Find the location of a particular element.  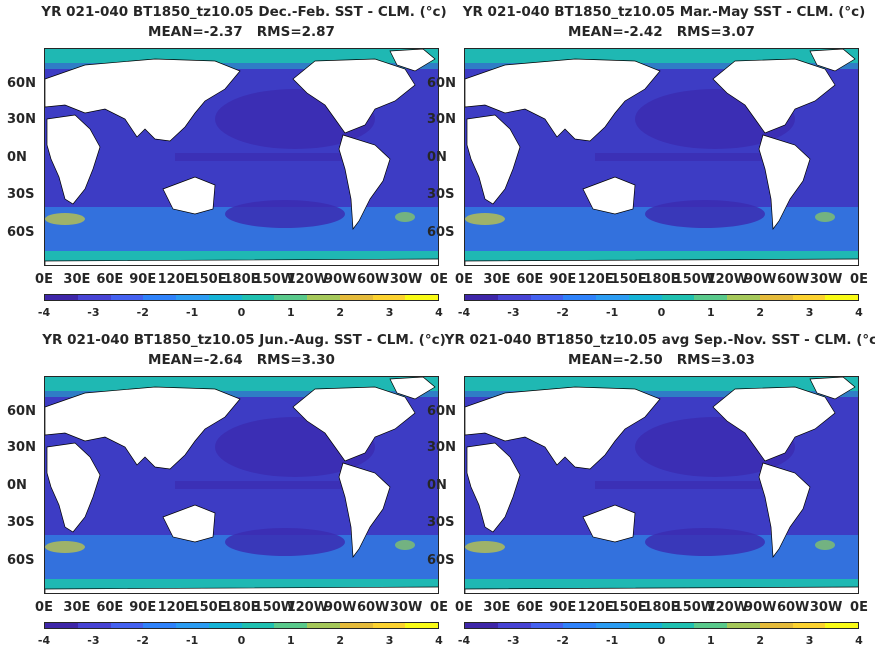

panel-stats: MEAN=-2.37 RMS=2.87 is located at coordinates (241, 32).